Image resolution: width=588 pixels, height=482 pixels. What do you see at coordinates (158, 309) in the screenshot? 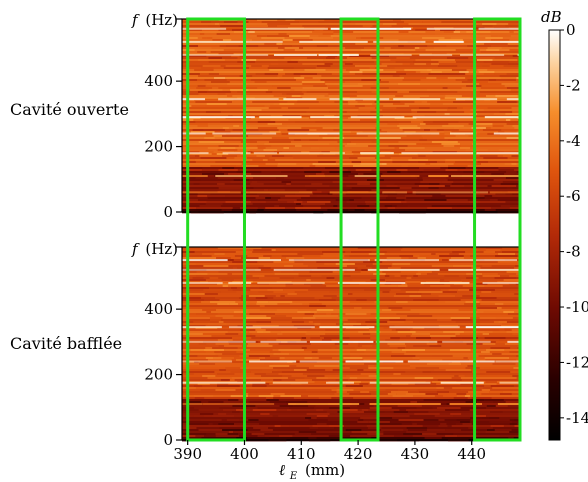
I see `y-tick-label: 400` at bounding box center [158, 309].